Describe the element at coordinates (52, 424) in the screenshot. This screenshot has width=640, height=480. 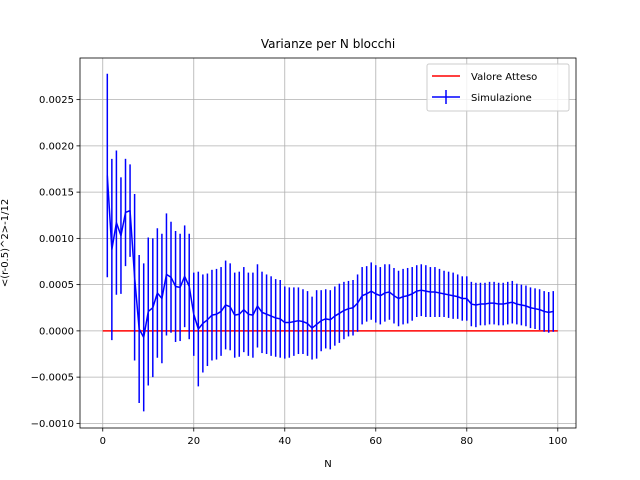
I see `y-tick-label: −0.0010` at that location.